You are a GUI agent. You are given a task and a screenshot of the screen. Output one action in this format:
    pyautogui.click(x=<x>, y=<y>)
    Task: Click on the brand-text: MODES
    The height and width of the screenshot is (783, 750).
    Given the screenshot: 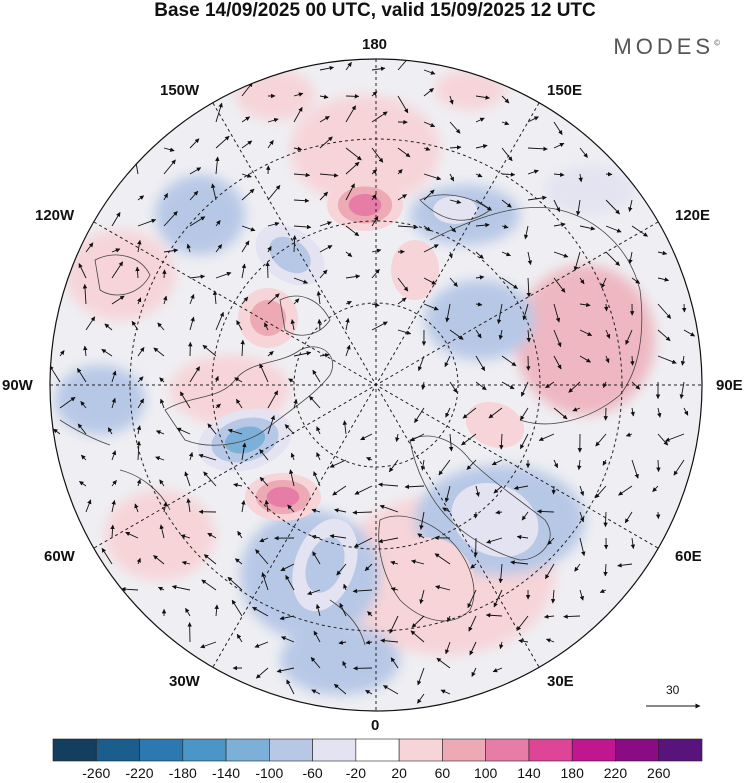 What is the action you would take?
    pyautogui.click(x=664, y=46)
    